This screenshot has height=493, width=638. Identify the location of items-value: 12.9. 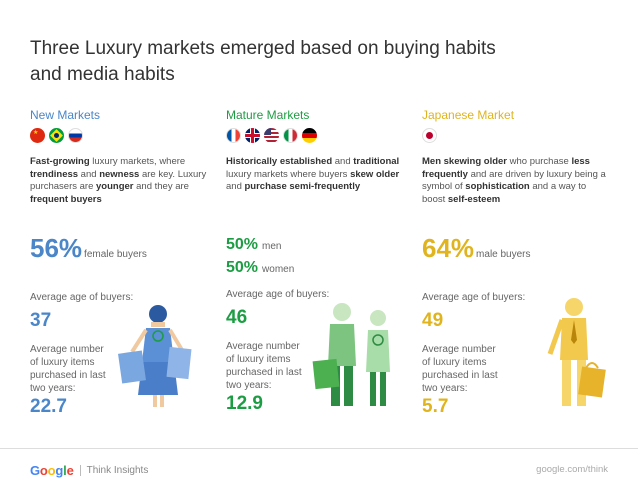
(244, 403).